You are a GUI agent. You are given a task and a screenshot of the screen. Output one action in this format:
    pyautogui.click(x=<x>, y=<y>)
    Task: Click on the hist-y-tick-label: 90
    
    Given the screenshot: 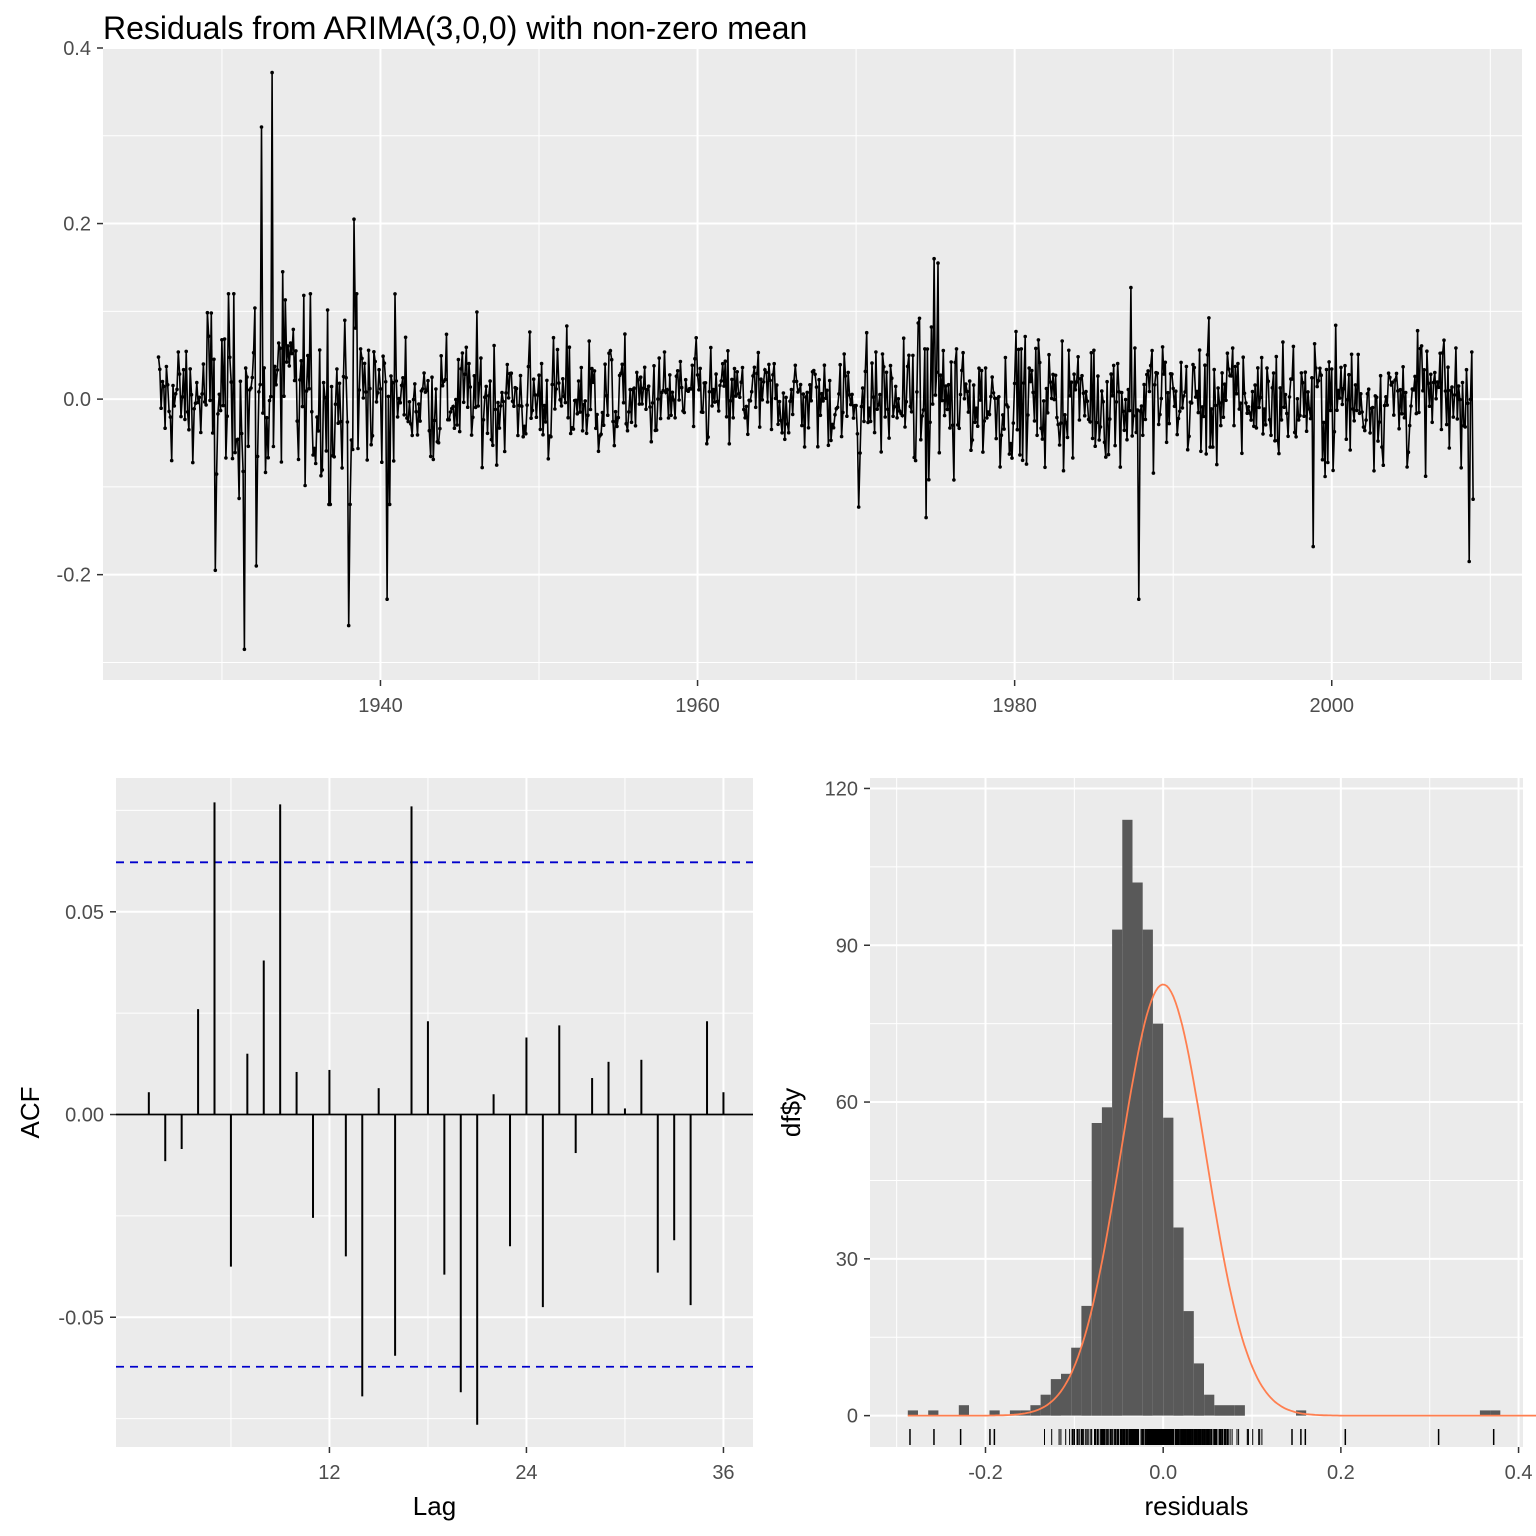 What is the action you would take?
    pyautogui.click(x=847, y=946)
    